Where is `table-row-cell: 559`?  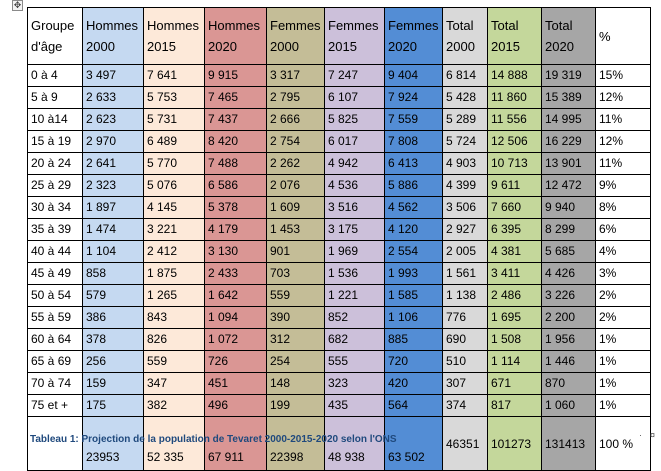 table-row-cell: 559 is located at coordinates (295, 295).